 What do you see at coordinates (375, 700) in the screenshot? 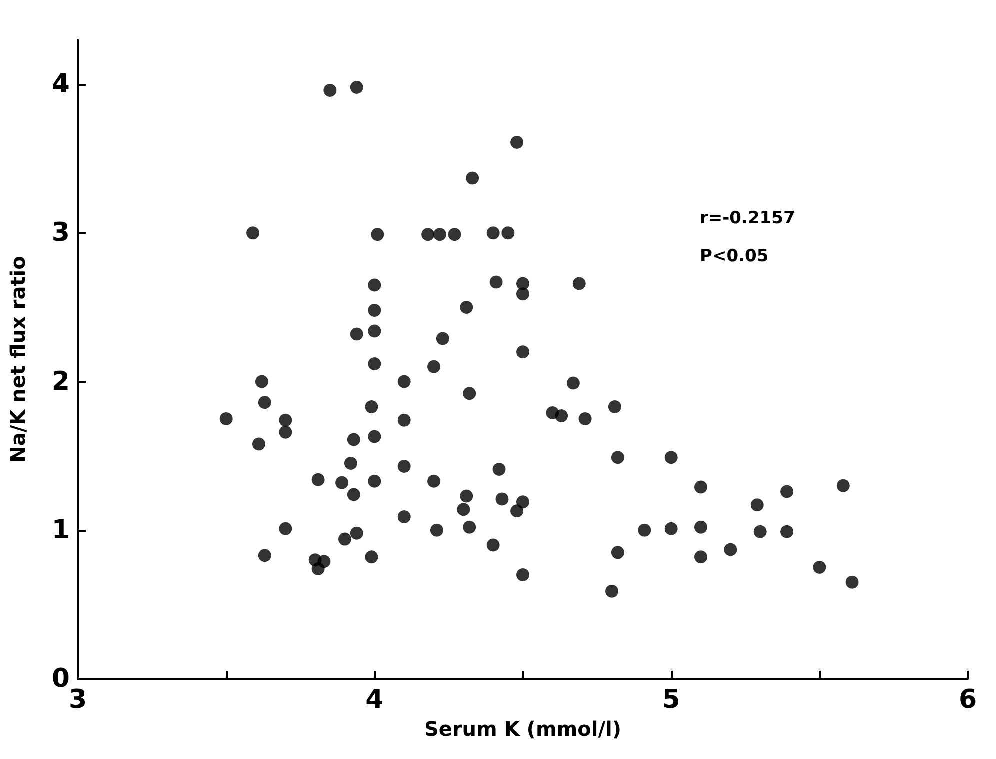
I see `x-tick-label: 4` at bounding box center [375, 700].